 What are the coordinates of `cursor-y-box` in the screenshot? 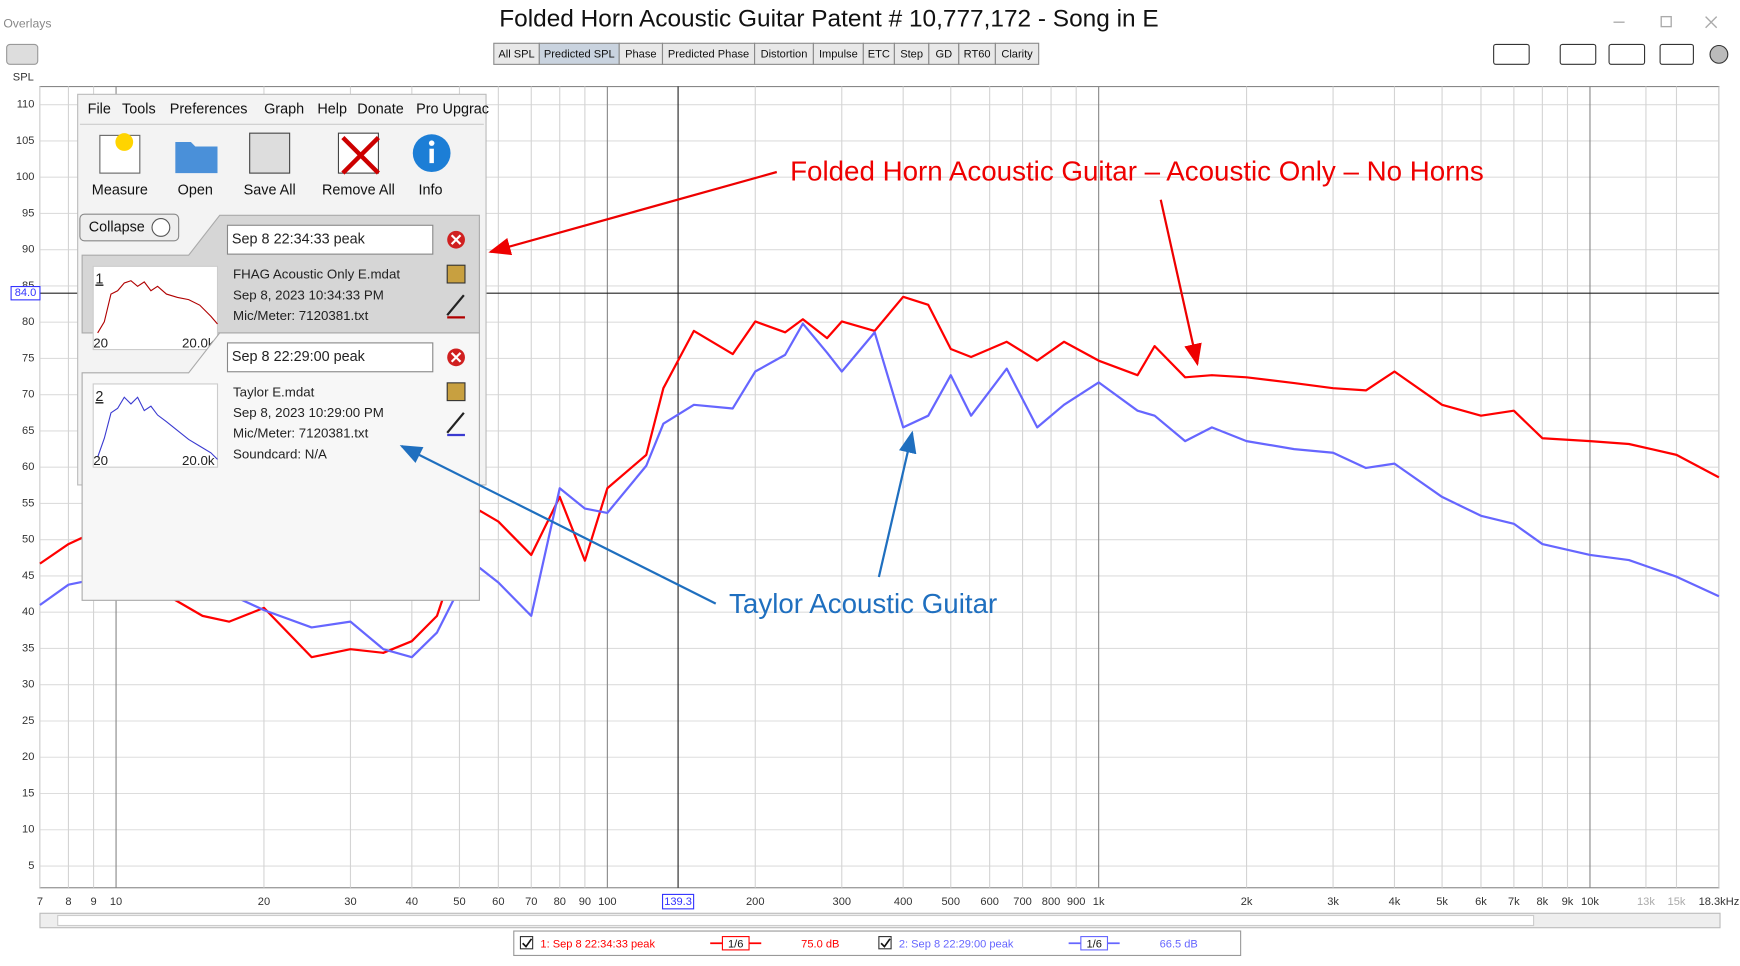 It's located at (25, 293).